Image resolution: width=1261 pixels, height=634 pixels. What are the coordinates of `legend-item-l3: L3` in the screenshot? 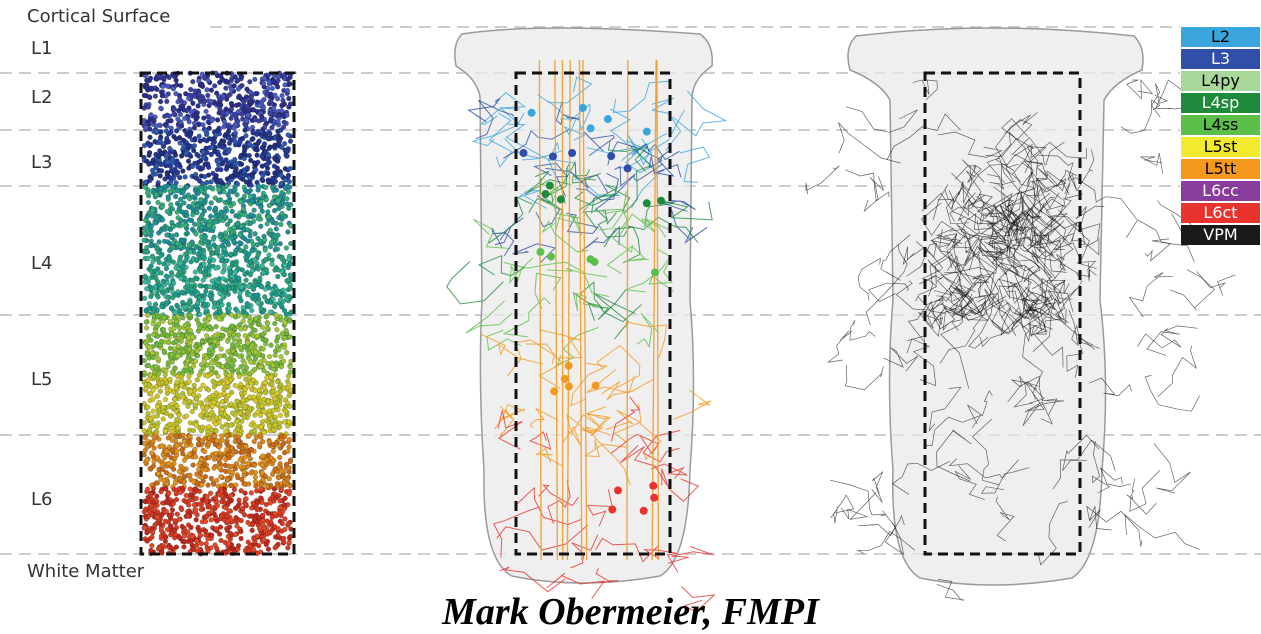 It's located at (1220, 59).